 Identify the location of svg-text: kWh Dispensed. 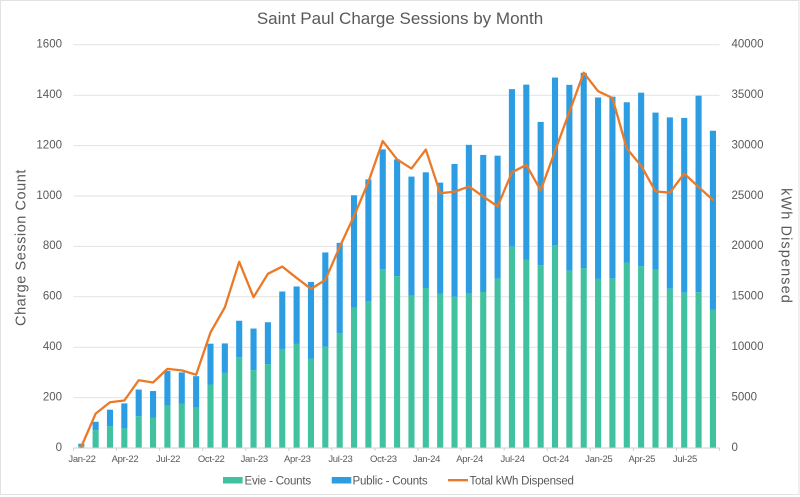
(786, 246).